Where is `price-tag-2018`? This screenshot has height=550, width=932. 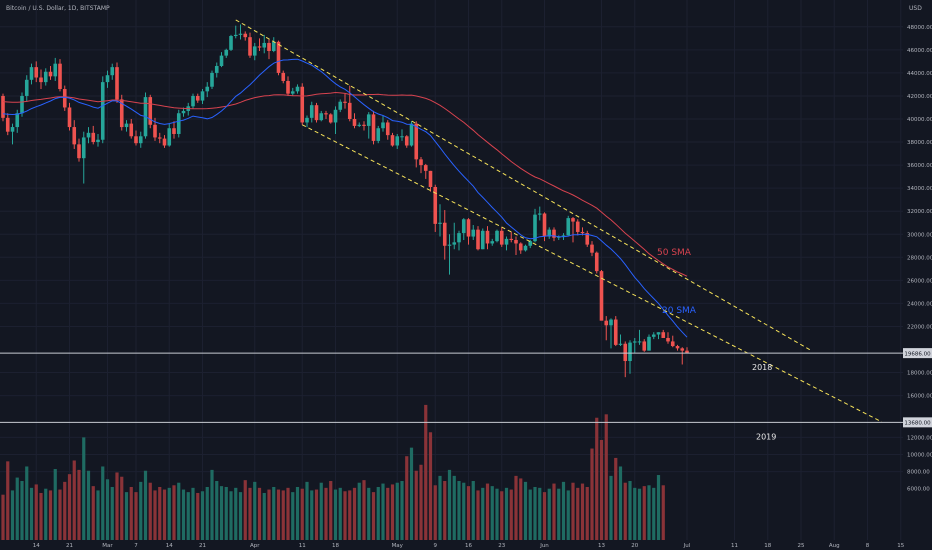 price-tag-2018 is located at coordinates (917, 353).